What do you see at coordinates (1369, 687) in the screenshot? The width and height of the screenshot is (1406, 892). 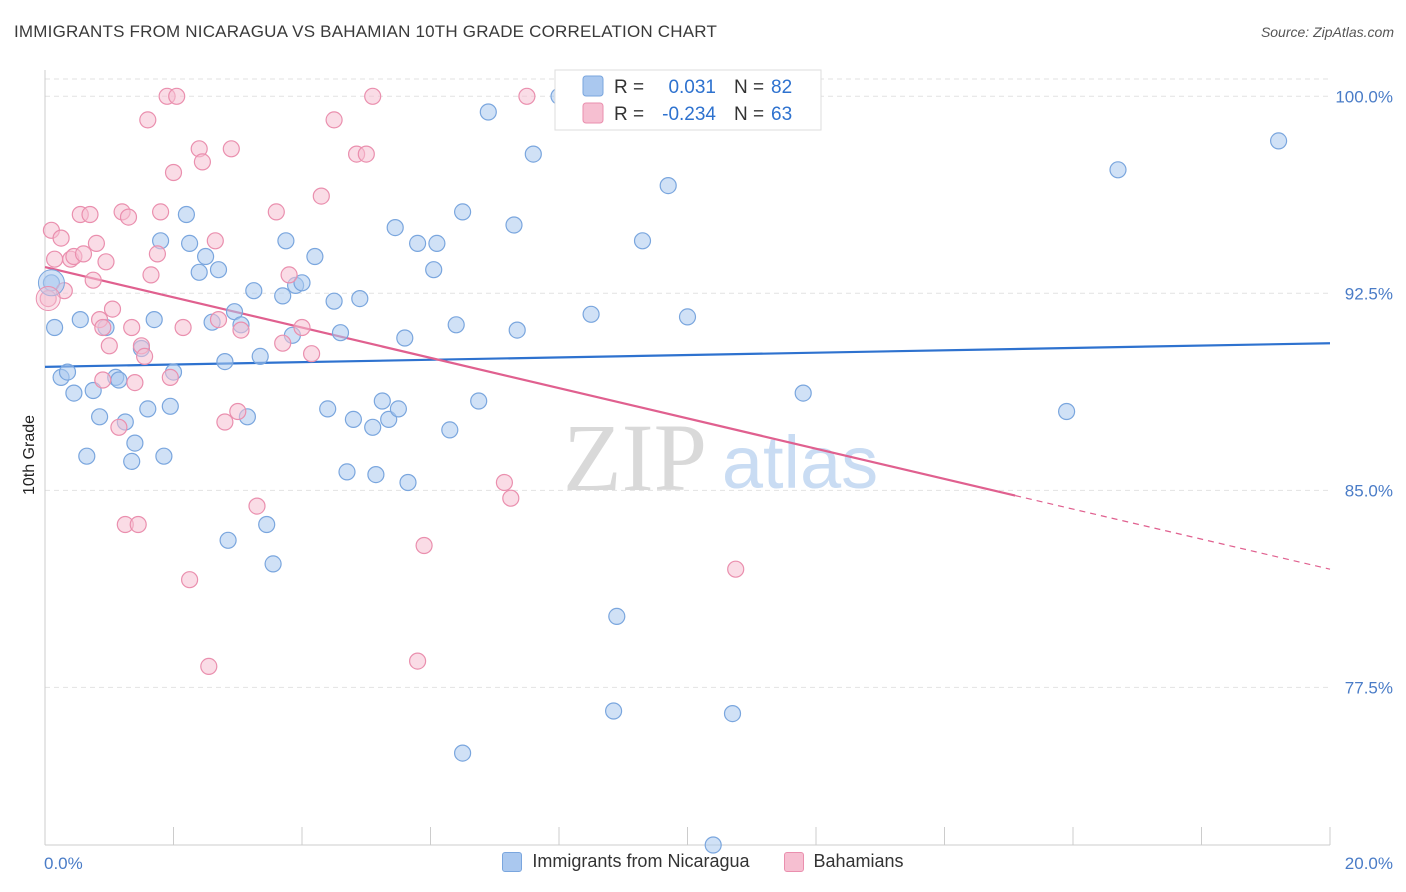 I see `y-tick-label: 77.5%` at bounding box center [1369, 687].